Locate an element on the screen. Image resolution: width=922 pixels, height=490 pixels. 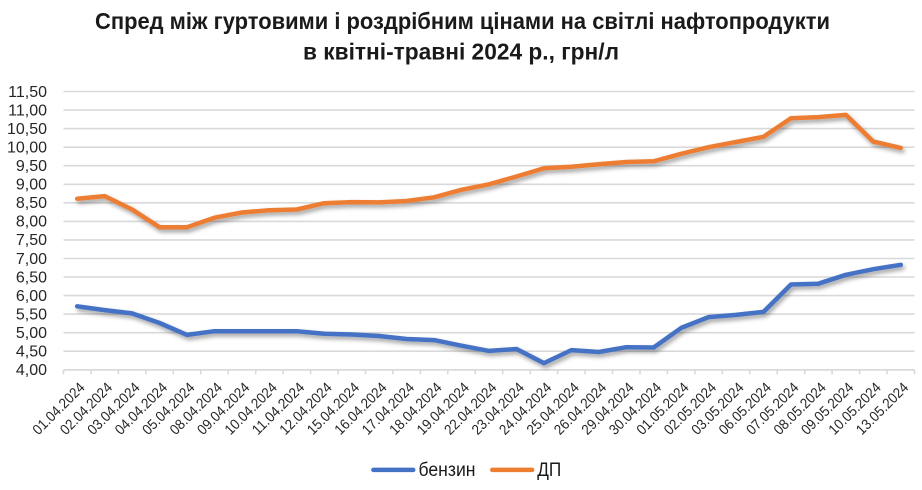
svg-text: 6,00 is located at coordinates (31, 296).